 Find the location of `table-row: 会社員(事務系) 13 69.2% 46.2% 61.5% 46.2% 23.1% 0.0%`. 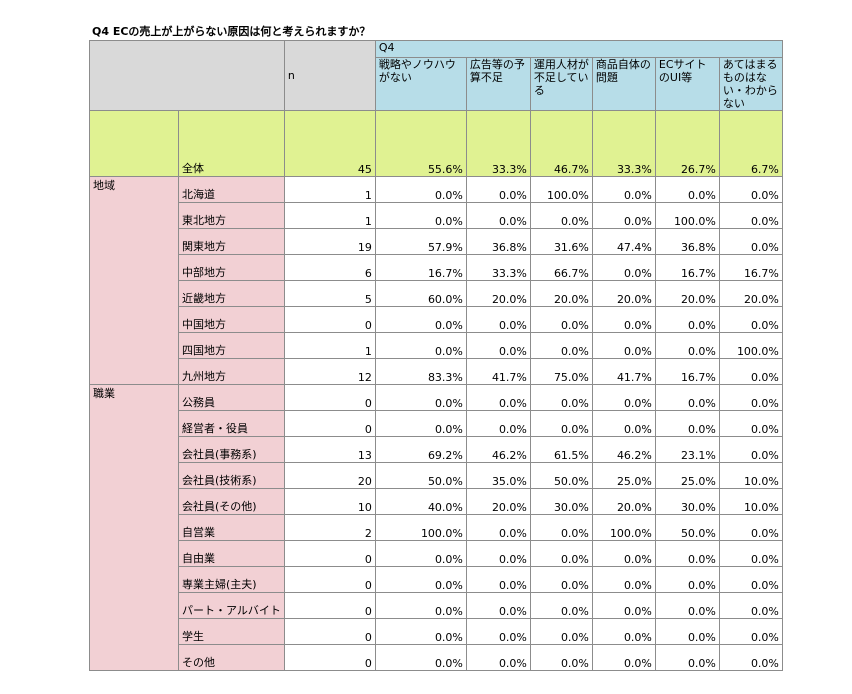

table-row: 会社員(事務系) 13 69.2% 46.2% 61.5% 46.2% 23.1% 0.0% is located at coordinates (436, 449).